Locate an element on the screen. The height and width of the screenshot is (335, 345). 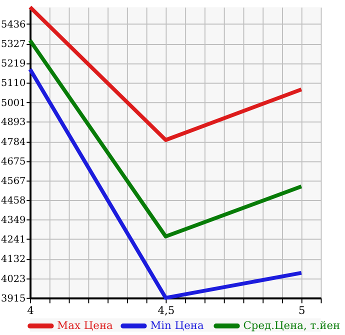
y-tick-label: 5436 is located at coordinates (13, 24).